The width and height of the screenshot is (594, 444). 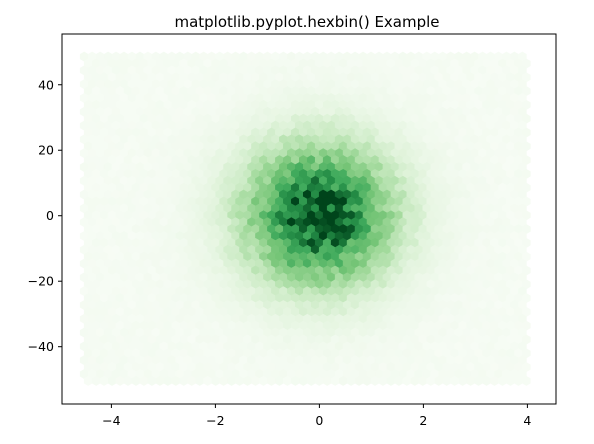 What do you see at coordinates (50, 215) in the screenshot?
I see `y-tick-label: 0` at bounding box center [50, 215].